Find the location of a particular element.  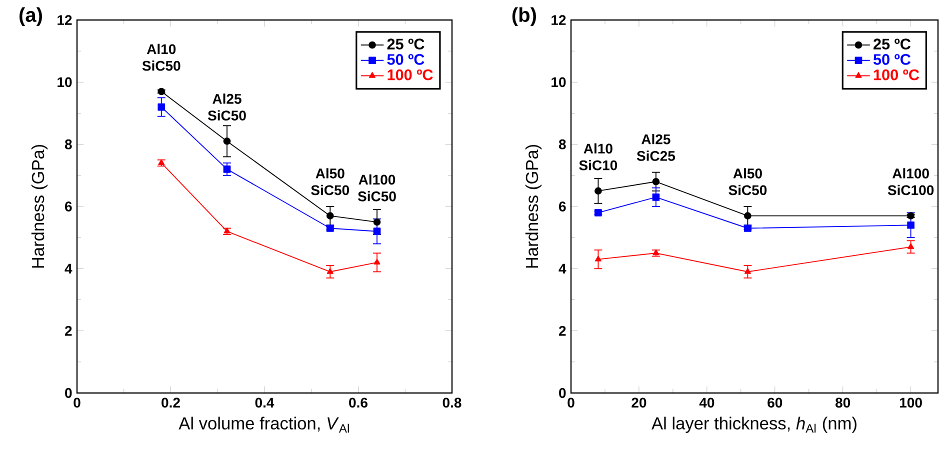

x-tick-label: 0.2 is located at coordinates (171, 403).